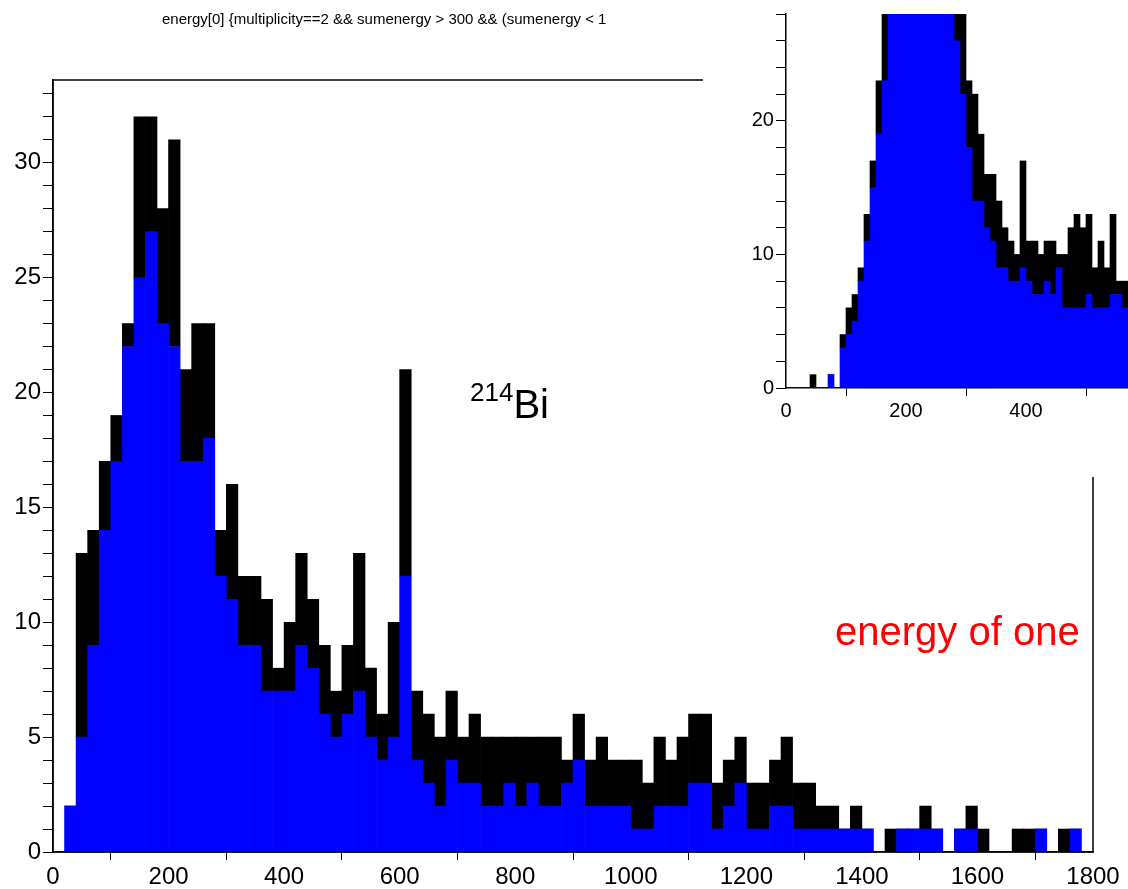  What do you see at coordinates (746, 875) in the screenshot?
I see `x-tick-label: 1200` at bounding box center [746, 875].